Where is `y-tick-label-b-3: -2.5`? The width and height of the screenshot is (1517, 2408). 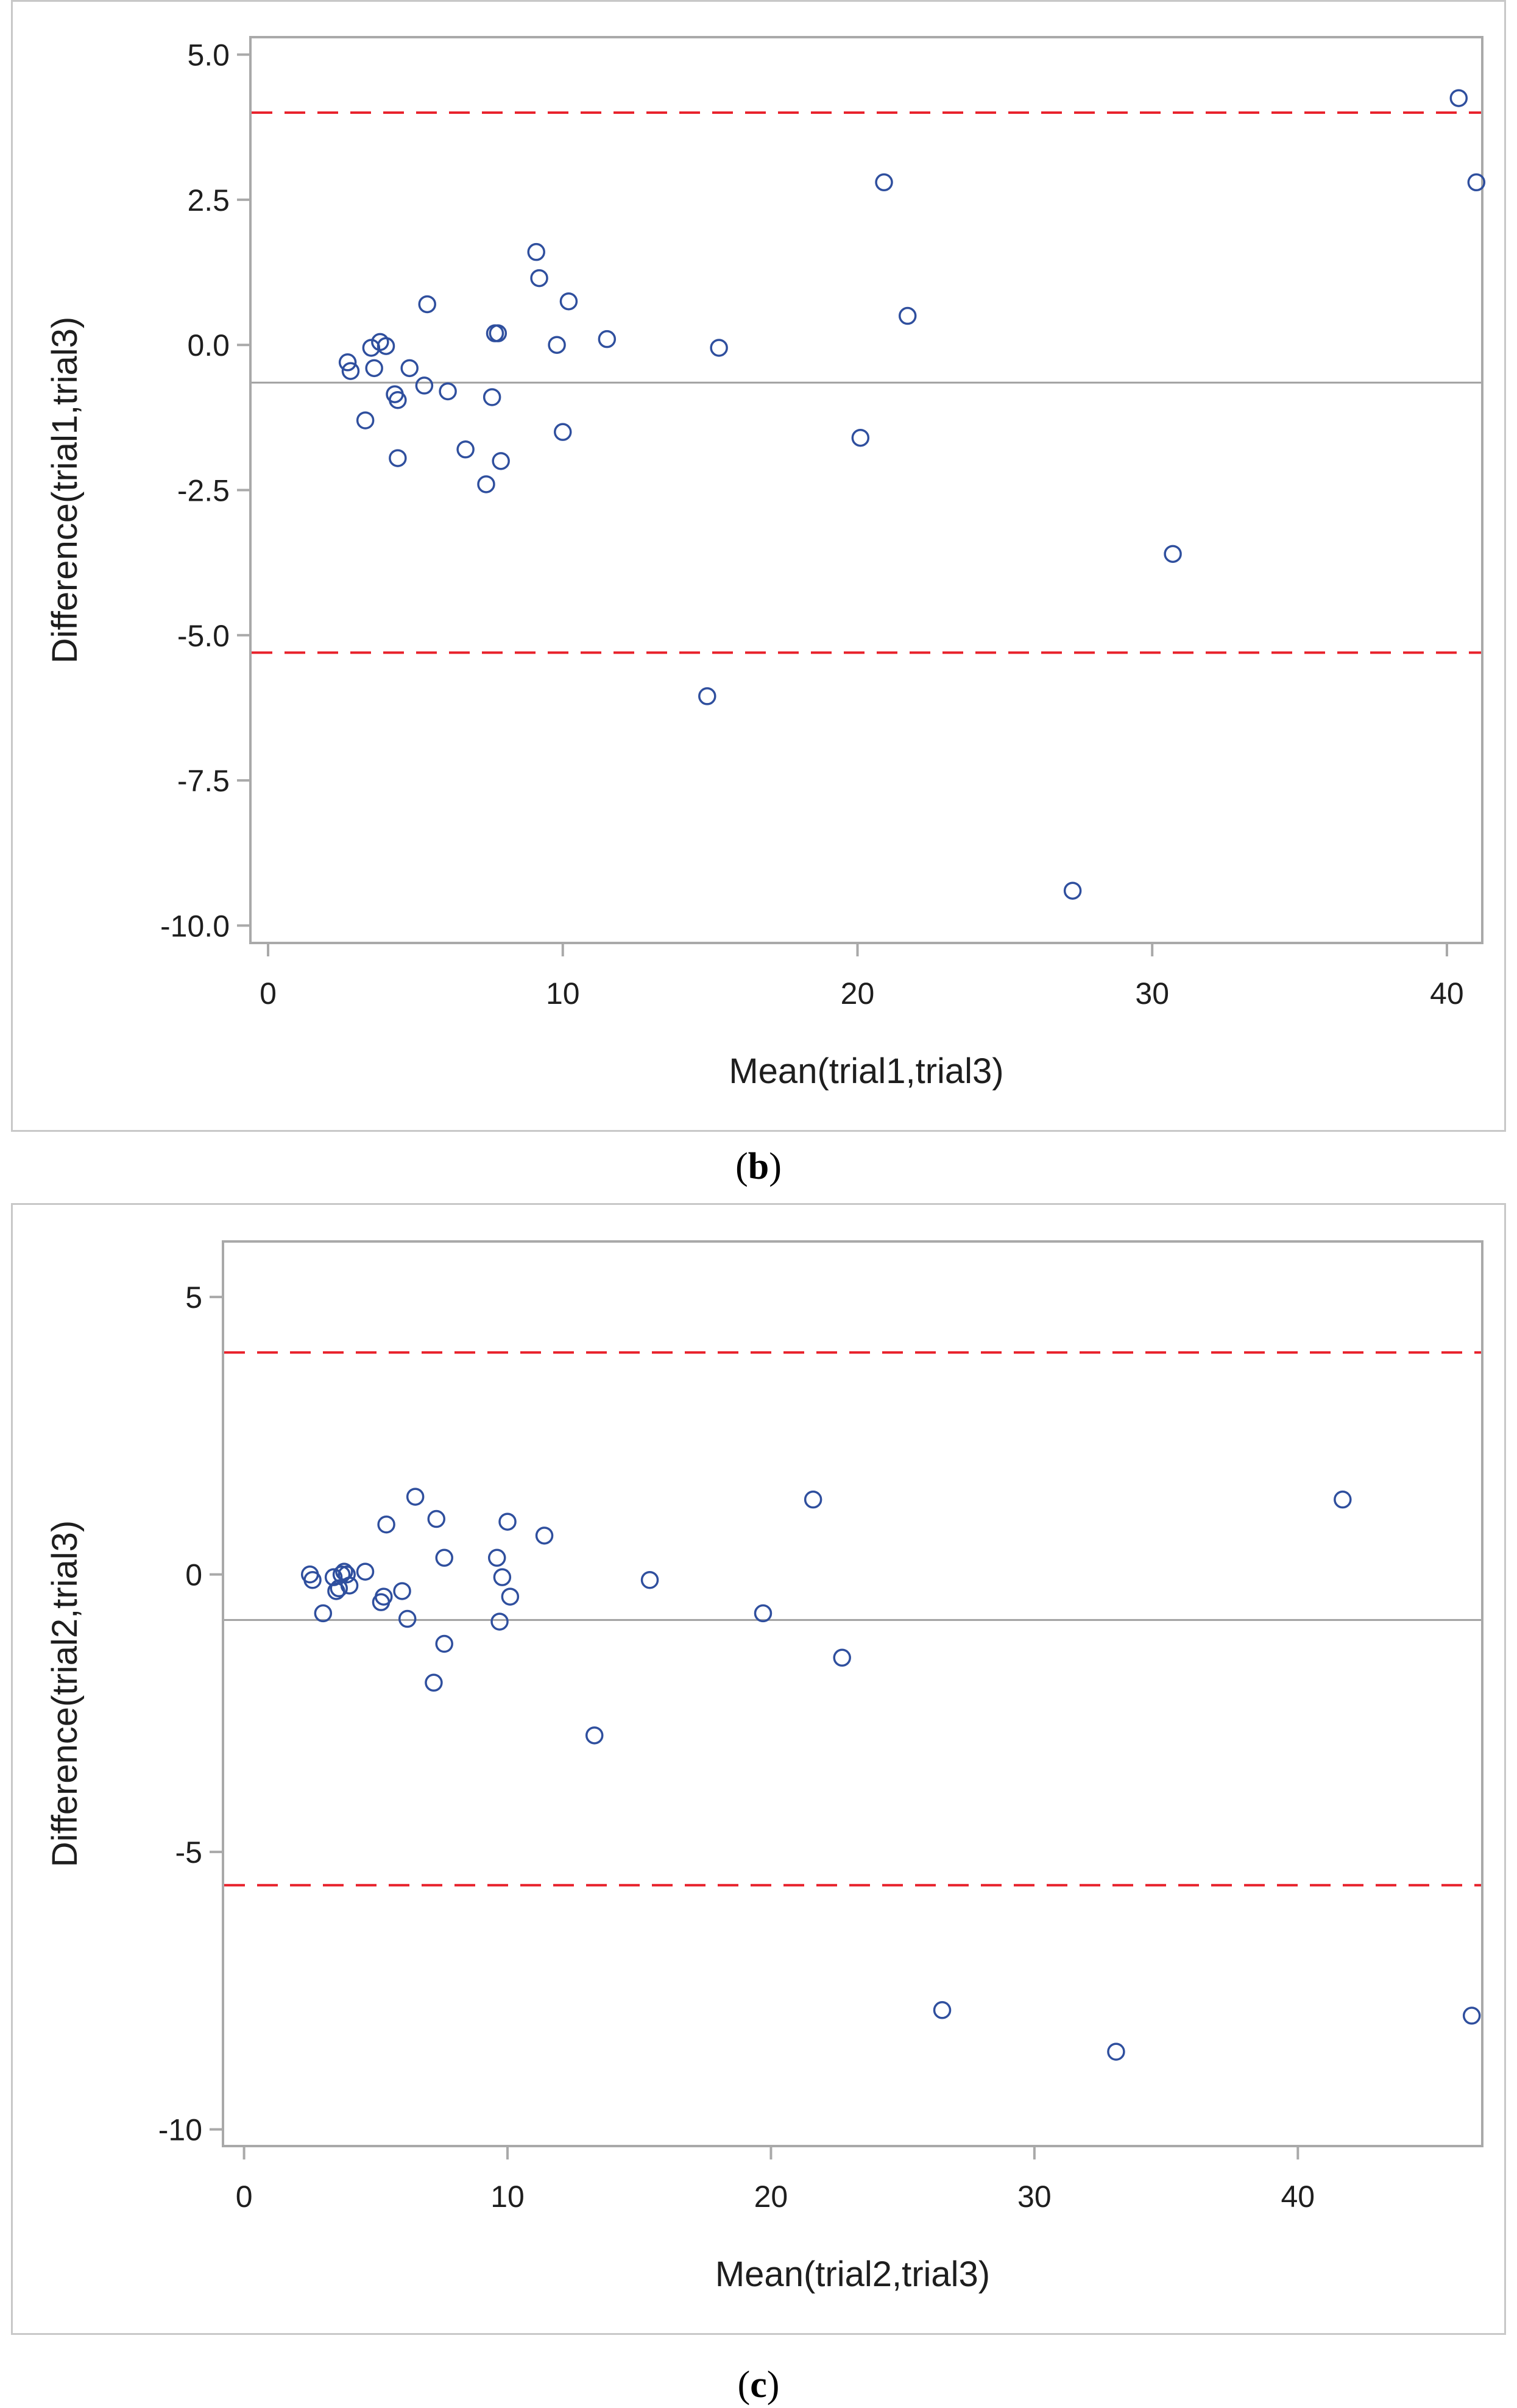
y-tick-label-b-3: -2.5 is located at coordinates (204, 491).